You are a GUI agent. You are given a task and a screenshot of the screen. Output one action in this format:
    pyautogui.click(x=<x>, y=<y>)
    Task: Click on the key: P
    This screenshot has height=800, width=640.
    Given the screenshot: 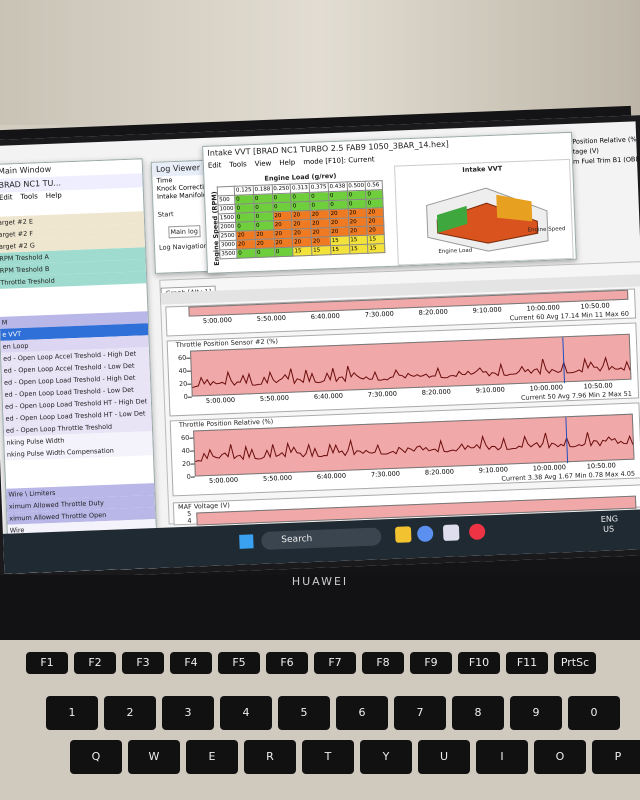 What is the action you would take?
    pyautogui.click(x=616, y=757)
    